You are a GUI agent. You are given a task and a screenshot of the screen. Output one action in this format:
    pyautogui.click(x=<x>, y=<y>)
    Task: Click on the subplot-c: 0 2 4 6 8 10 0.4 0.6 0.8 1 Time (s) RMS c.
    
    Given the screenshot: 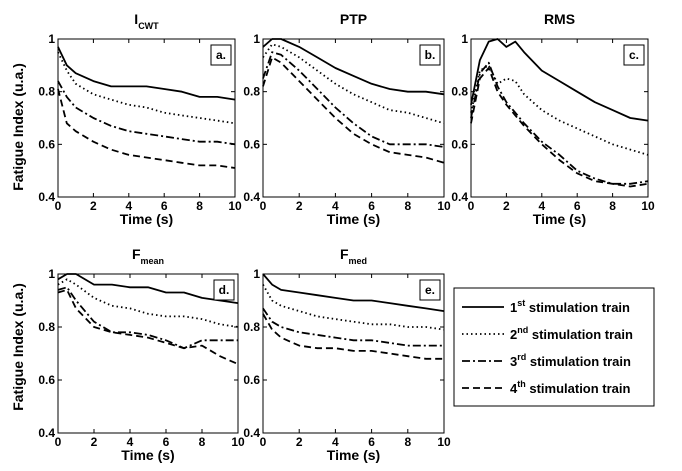 What is the action you would take?
    pyautogui.click(x=553, y=119)
    